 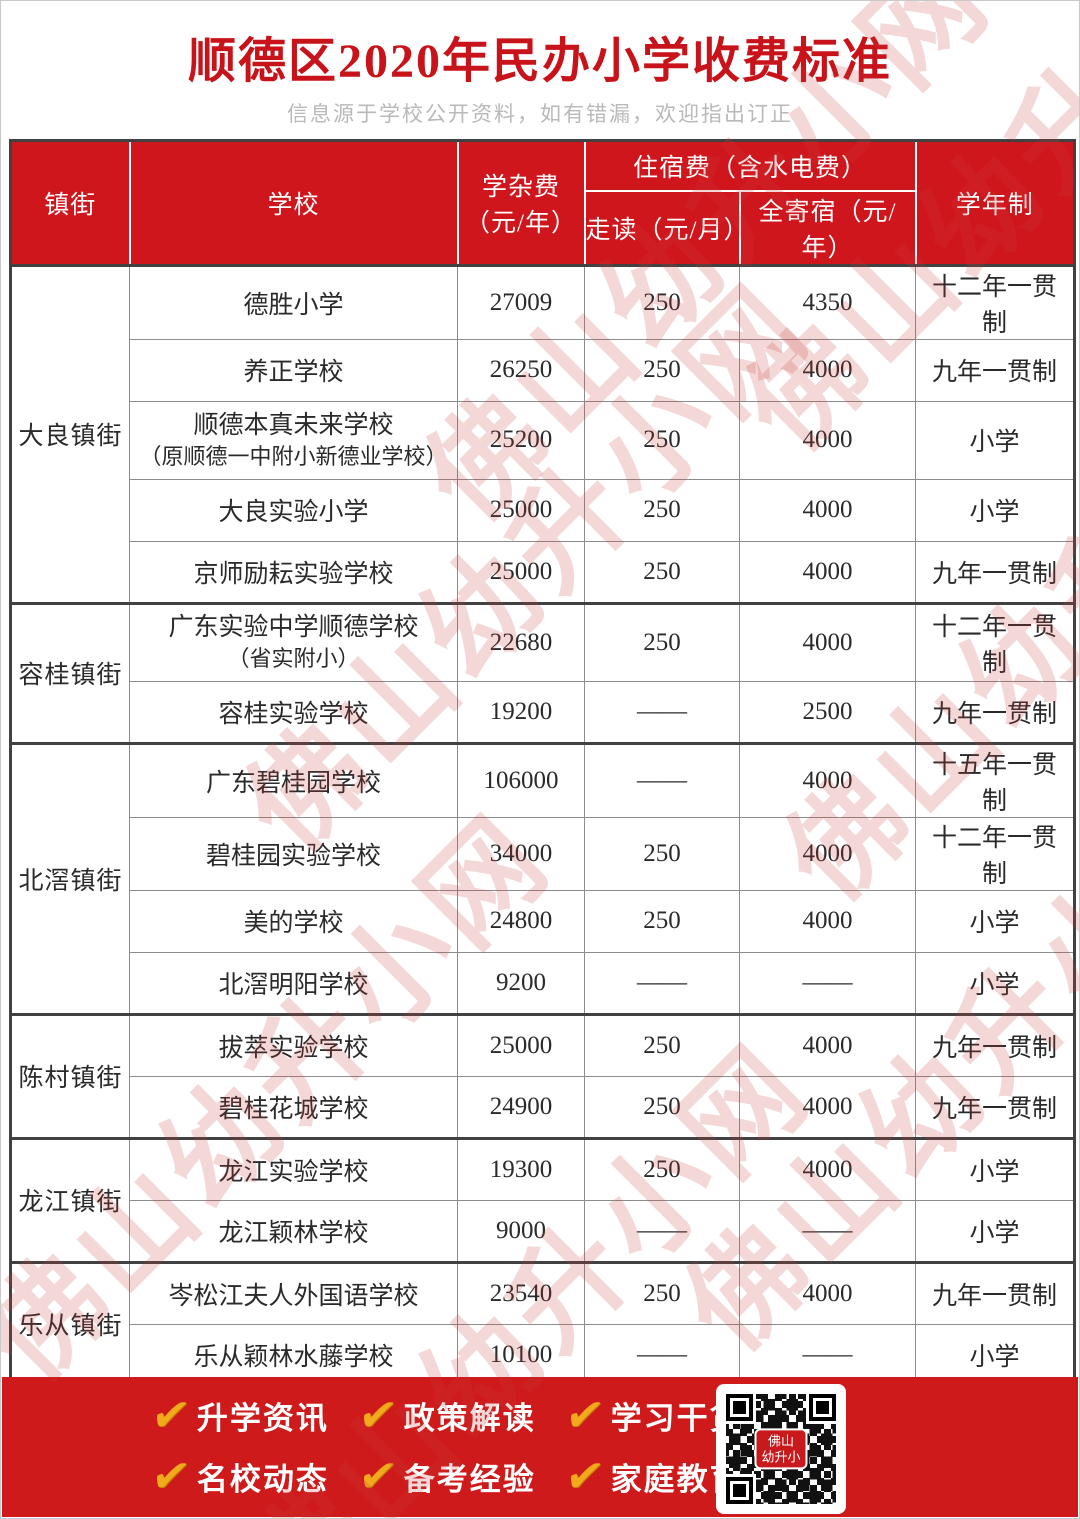 What do you see at coordinates (521, 202) in the screenshot?
I see `col-header-tuition: 学杂费 （元/年）` at bounding box center [521, 202].